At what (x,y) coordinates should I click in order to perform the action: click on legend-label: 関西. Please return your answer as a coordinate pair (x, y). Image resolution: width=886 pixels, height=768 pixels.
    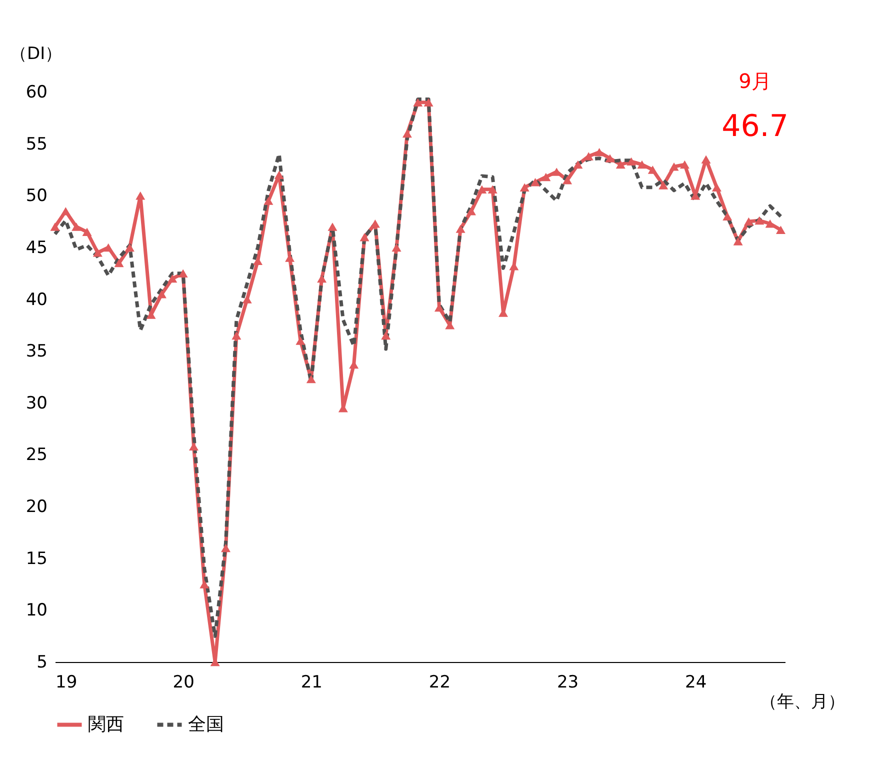
    Looking at the image, I should click on (106, 724).